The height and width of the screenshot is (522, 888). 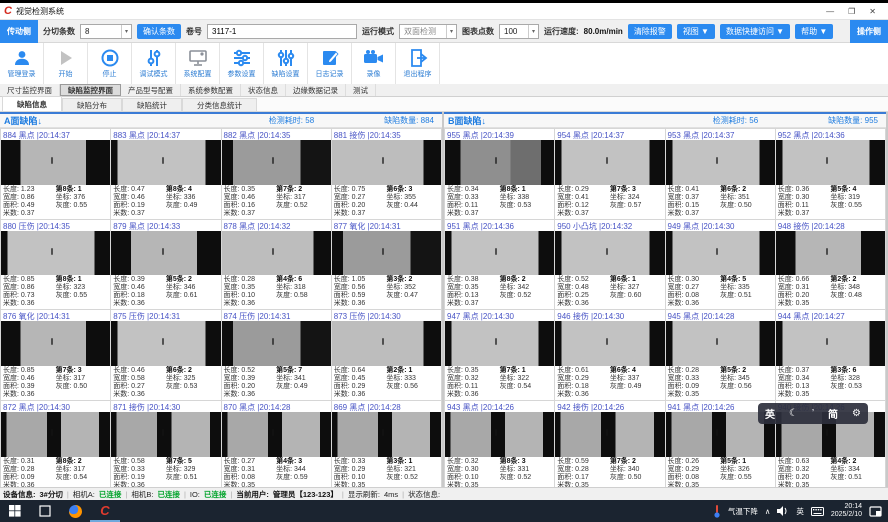 What do you see at coordinates (374, 63) in the screenshot?
I see `record-video-button: 录像` at bounding box center [374, 63].